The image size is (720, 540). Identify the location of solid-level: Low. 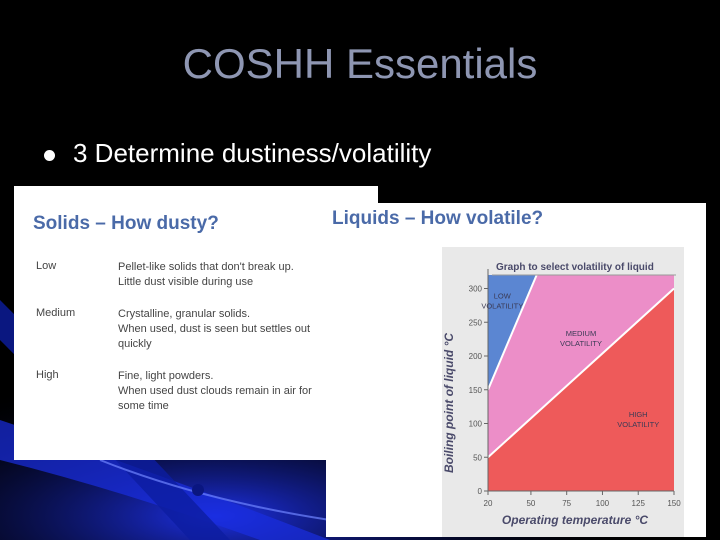
(46, 266).